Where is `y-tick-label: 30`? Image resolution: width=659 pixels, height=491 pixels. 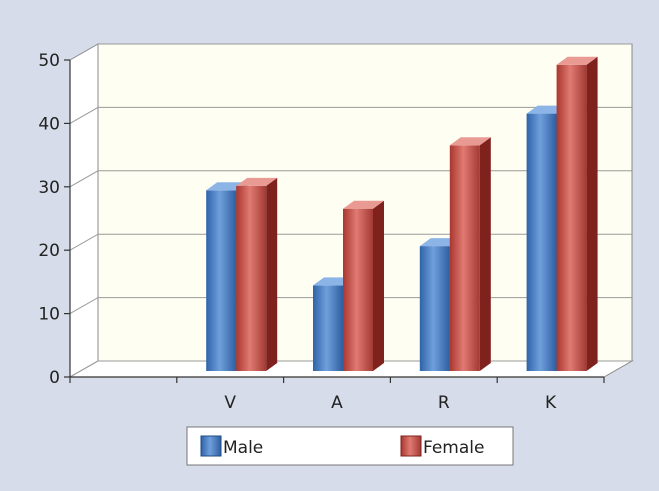 y-tick-label: 30 is located at coordinates (49, 188).